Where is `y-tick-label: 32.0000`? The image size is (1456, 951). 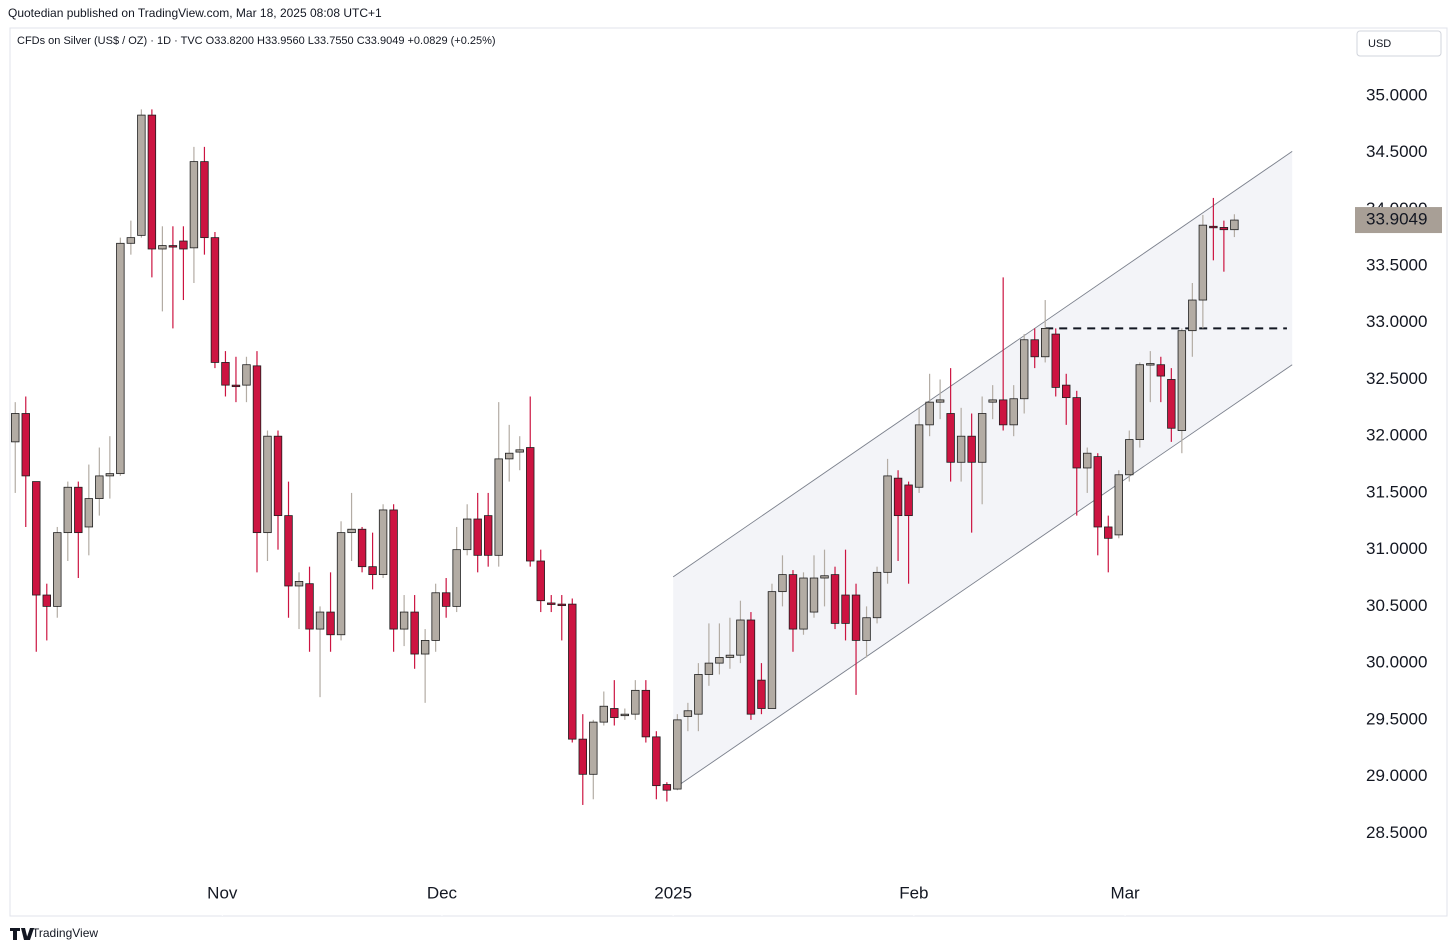
y-tick-label: 32.0000 is located at coordinates (1396, 435).